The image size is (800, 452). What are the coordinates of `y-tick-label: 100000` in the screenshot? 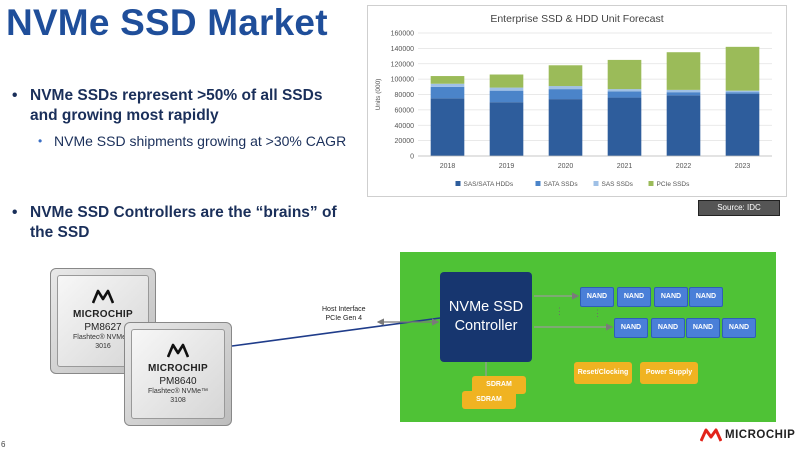 It's located at (402, 80).